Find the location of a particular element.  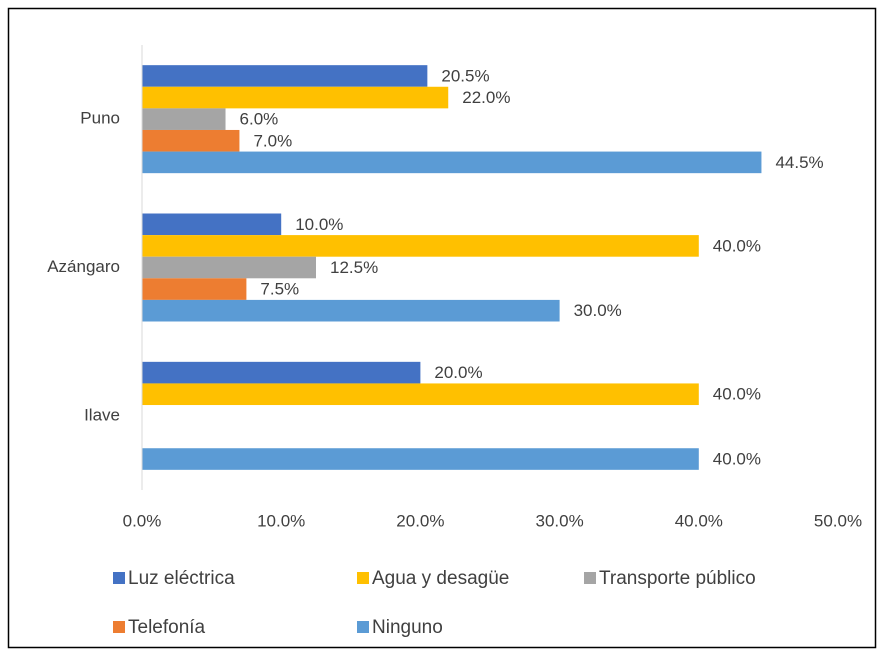

y-tick-label: Ilave is located at coordinates (102, 414).